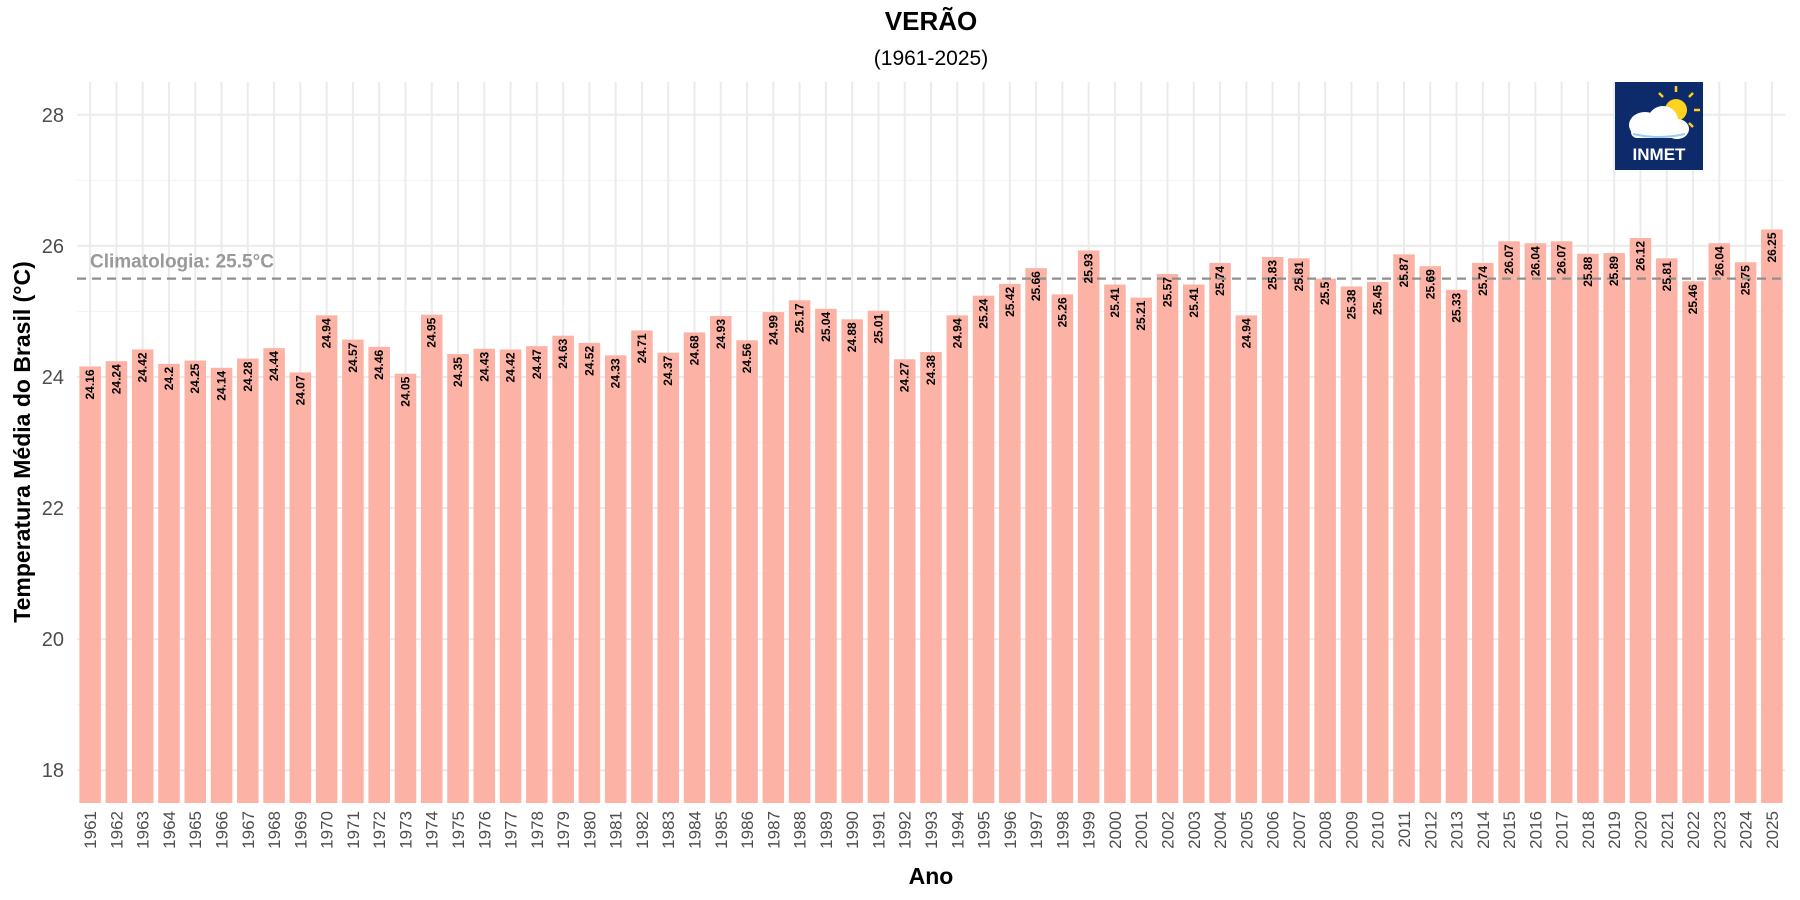 The height and width of the screenshot is (900, 1800). What do you see at coordinates (1746, 830) in the screenshot?
I see `x-tick-label: 2024` at bounding box center [1746, 830].